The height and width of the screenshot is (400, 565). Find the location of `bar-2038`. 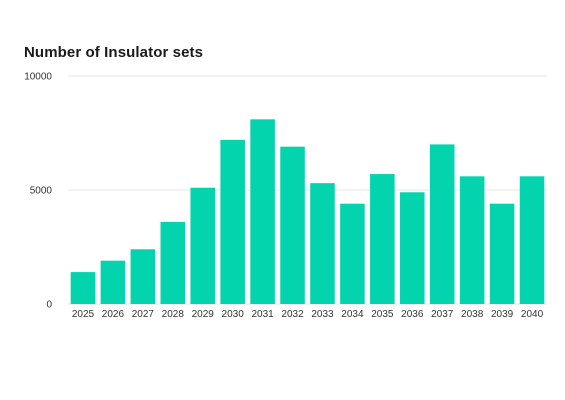

bar-2038 is located at coordinates (472, 240).